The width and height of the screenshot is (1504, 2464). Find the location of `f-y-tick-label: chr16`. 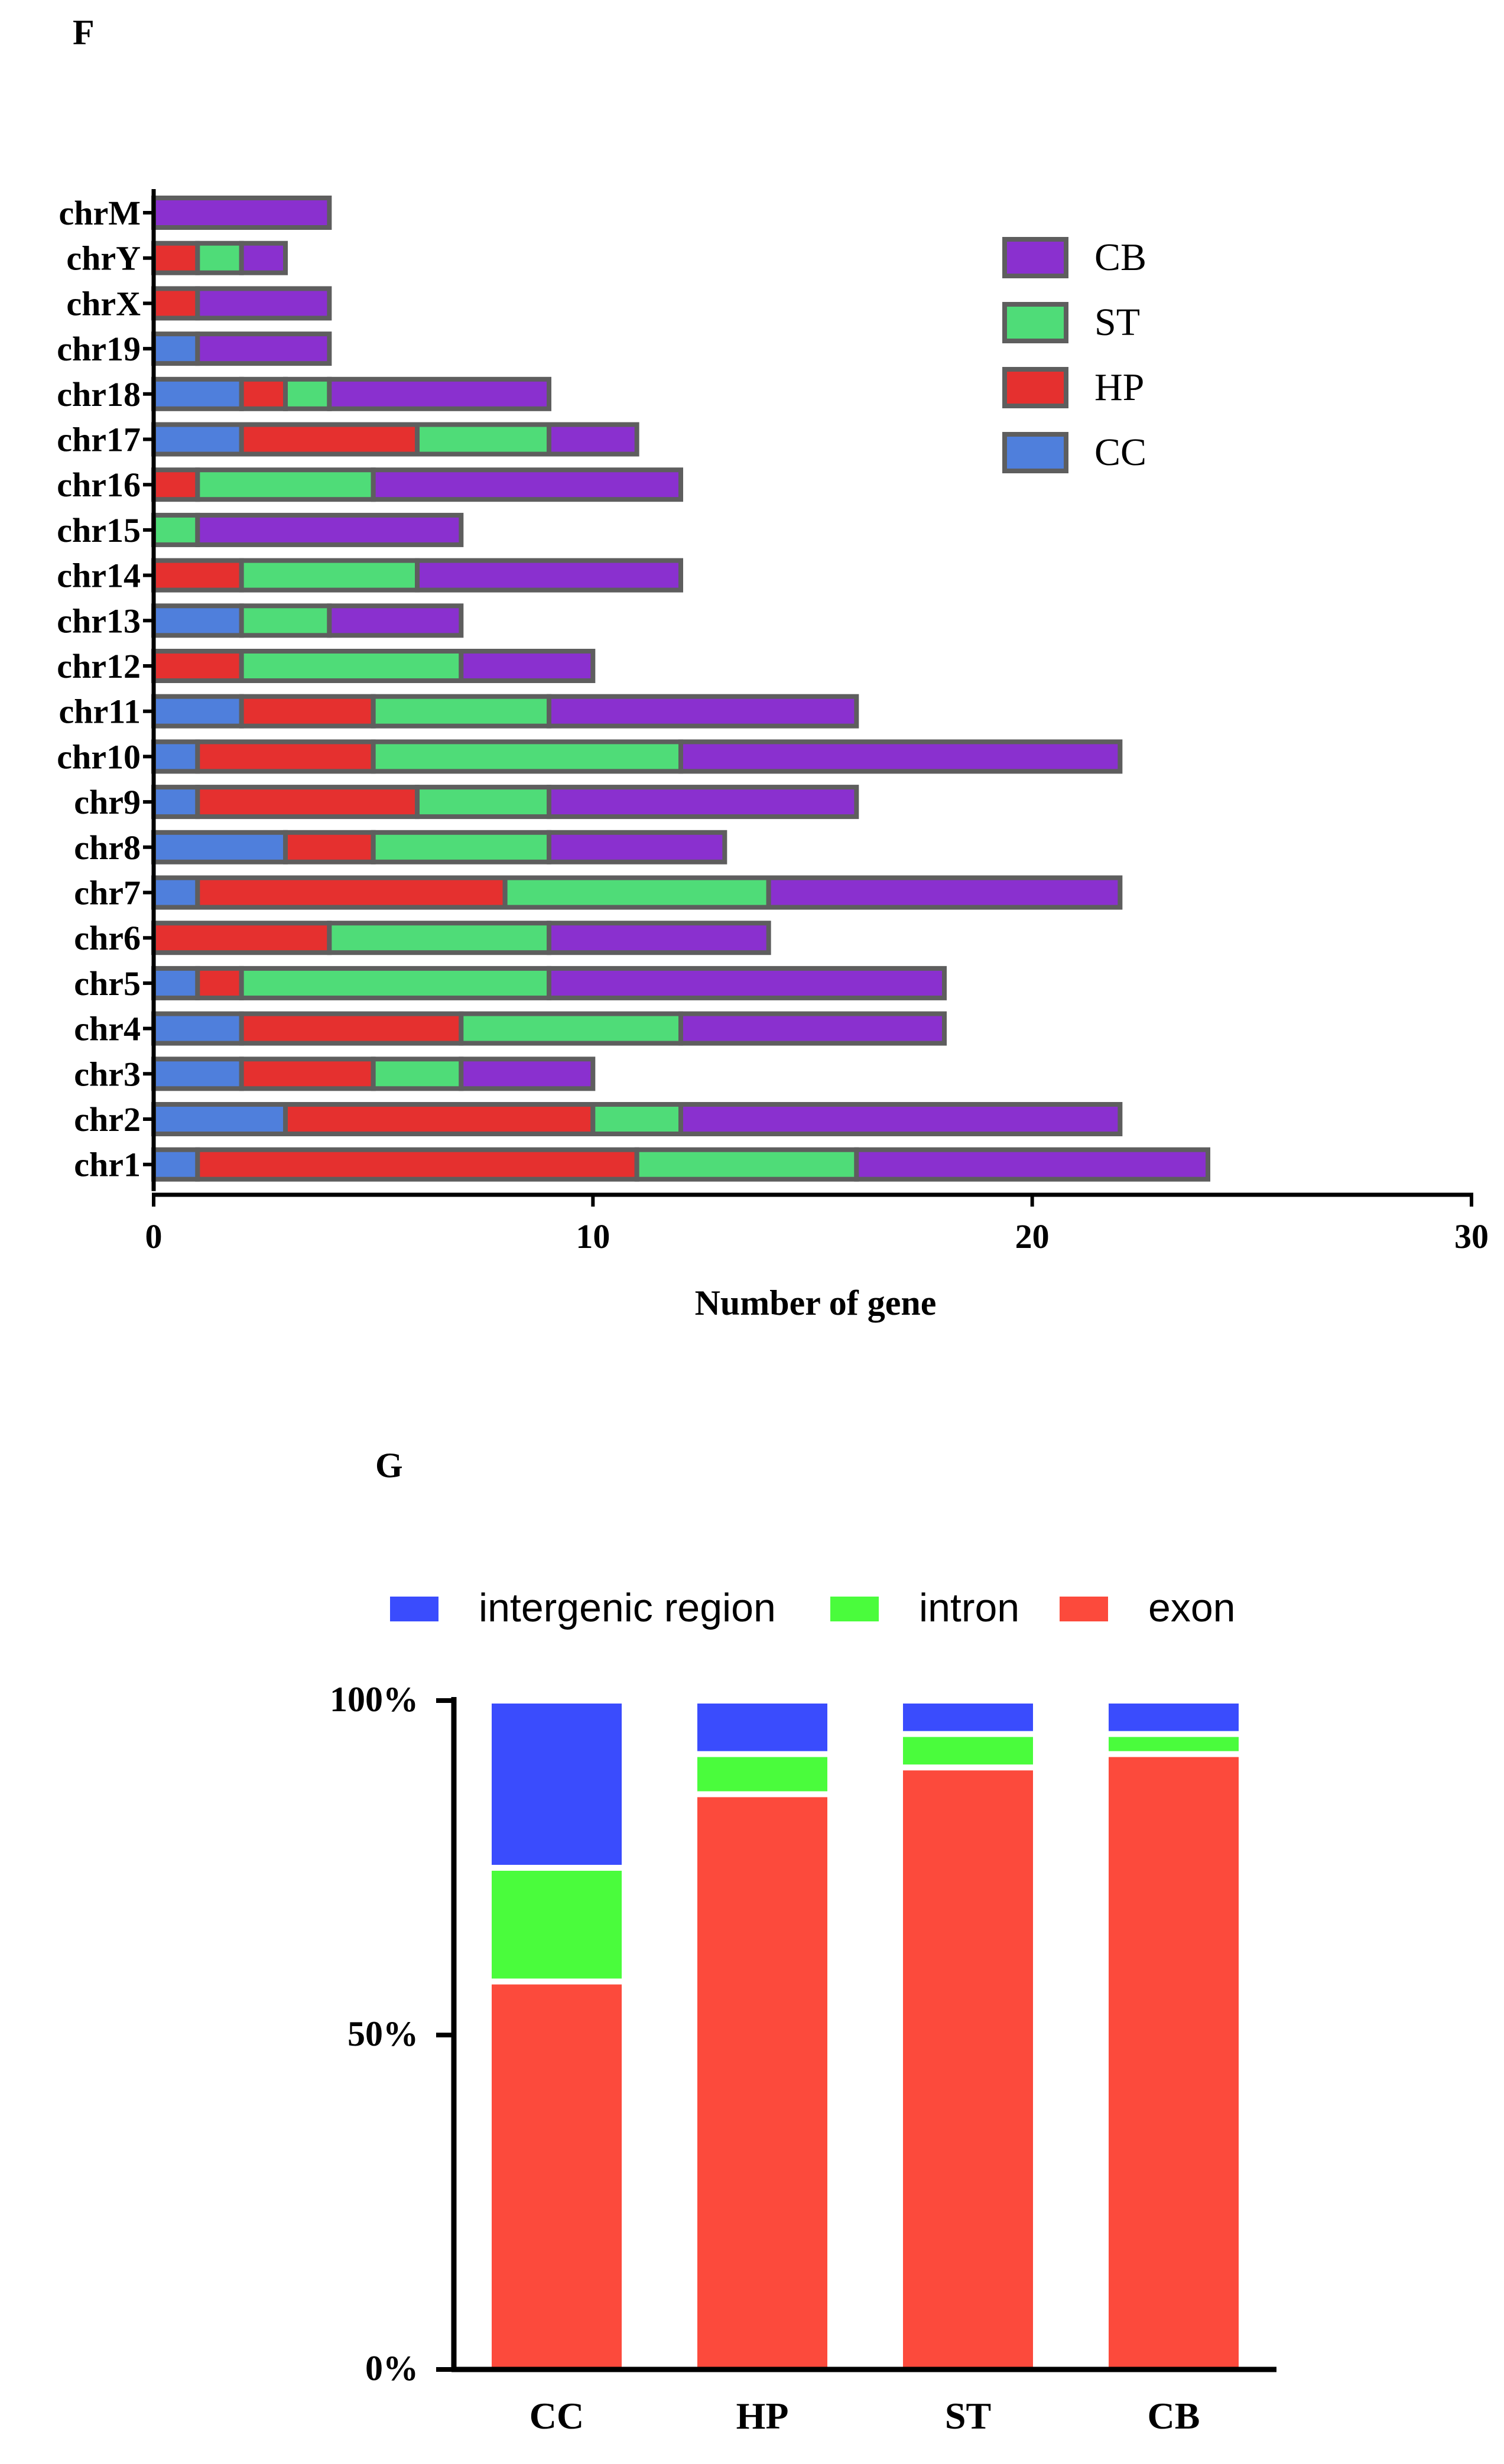

f-y-tick-label: chr16 is located at coordinates (99, 485).